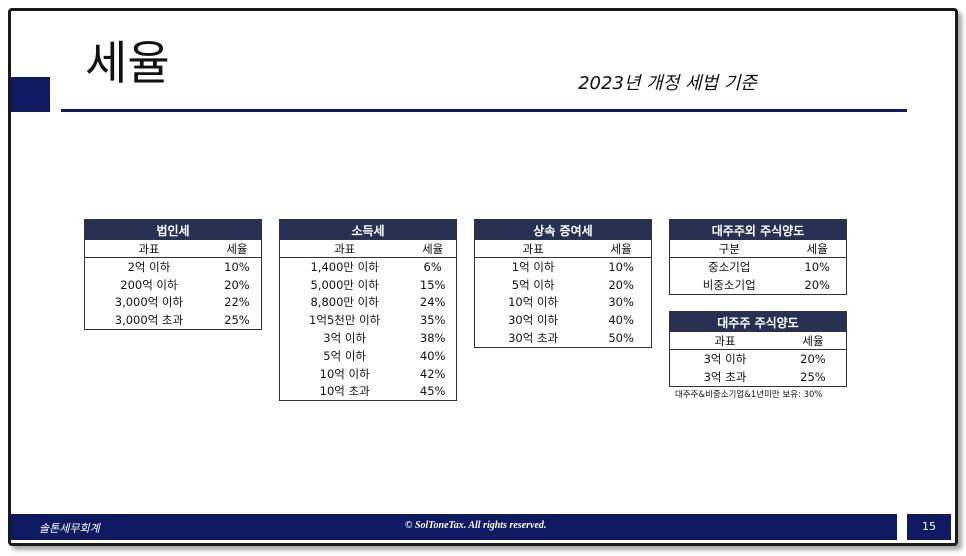 This screenshot has width=966, height=556. I want to click on table-row: 30억 이하 40%, so click(563, 320).